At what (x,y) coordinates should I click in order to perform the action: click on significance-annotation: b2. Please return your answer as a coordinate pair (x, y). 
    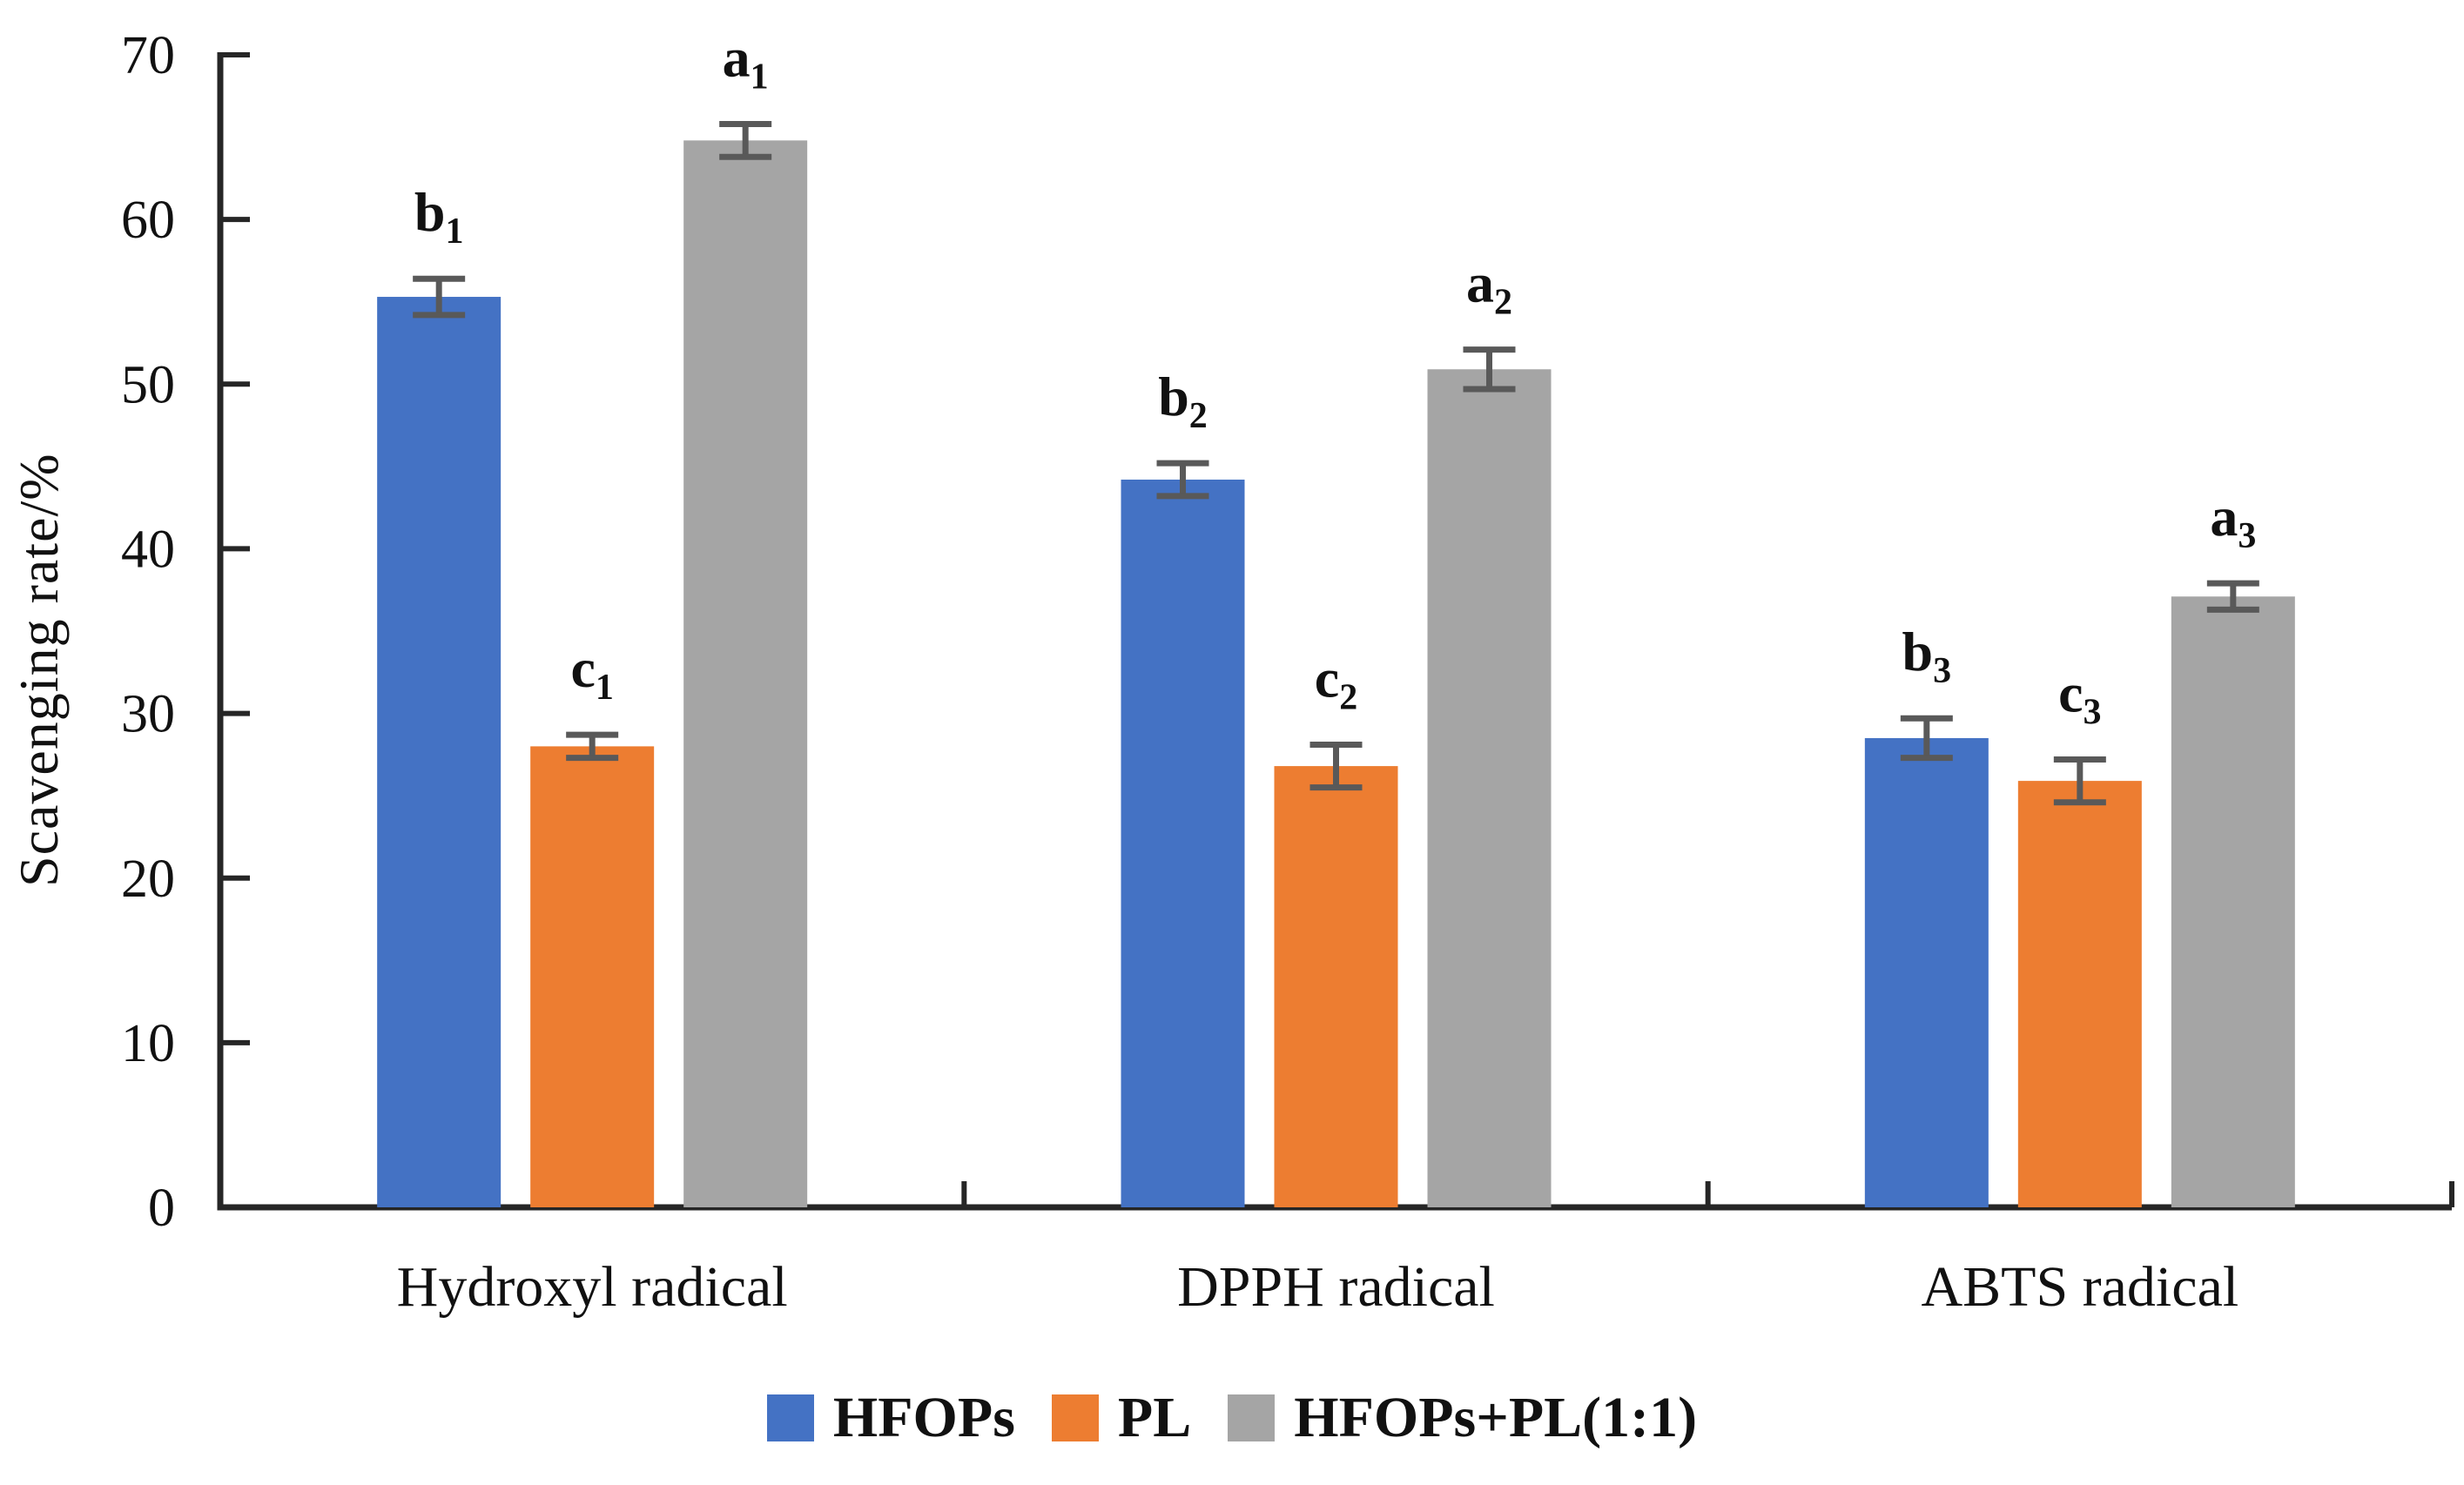
    Looking at the image, I should click on (1183, 401).